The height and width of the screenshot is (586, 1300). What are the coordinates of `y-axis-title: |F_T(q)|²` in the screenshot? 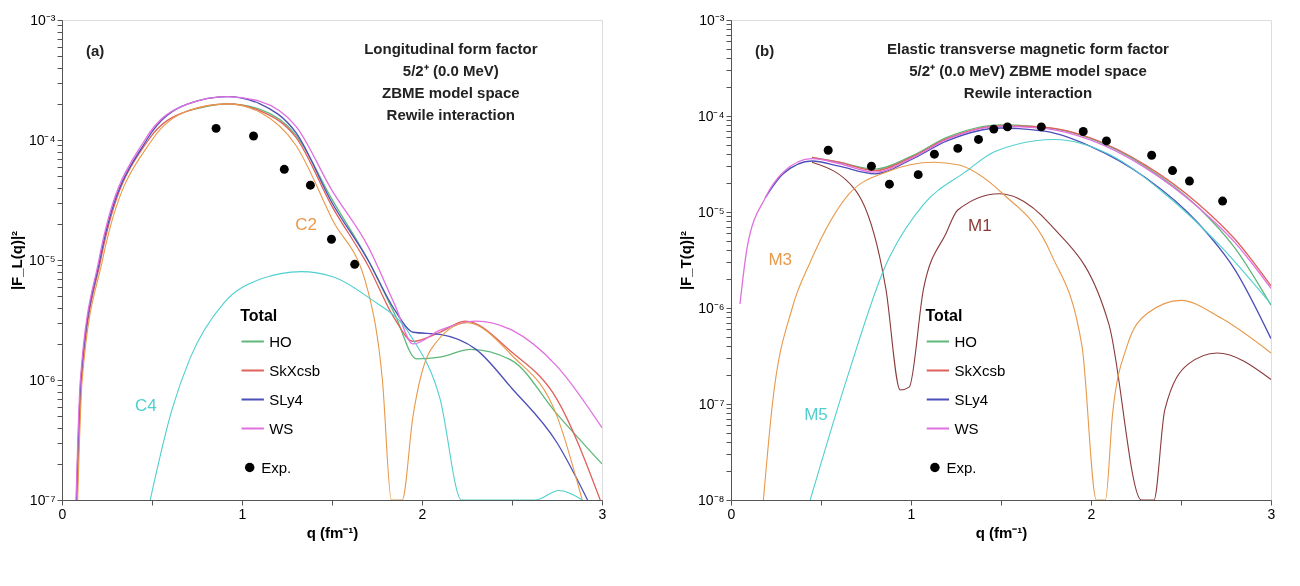 It's located at (685, 260).